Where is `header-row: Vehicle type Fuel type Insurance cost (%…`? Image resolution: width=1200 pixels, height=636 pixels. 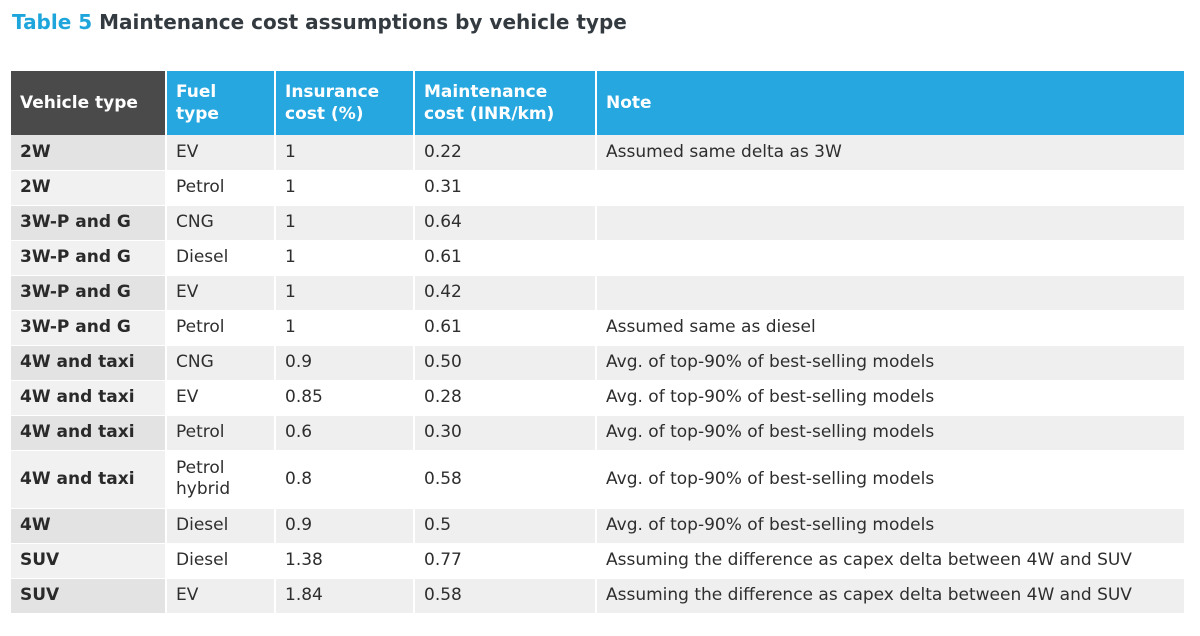
header-row: Vehicle type Fuel type Insurance cost (%… is located at coordinates (597, 103).